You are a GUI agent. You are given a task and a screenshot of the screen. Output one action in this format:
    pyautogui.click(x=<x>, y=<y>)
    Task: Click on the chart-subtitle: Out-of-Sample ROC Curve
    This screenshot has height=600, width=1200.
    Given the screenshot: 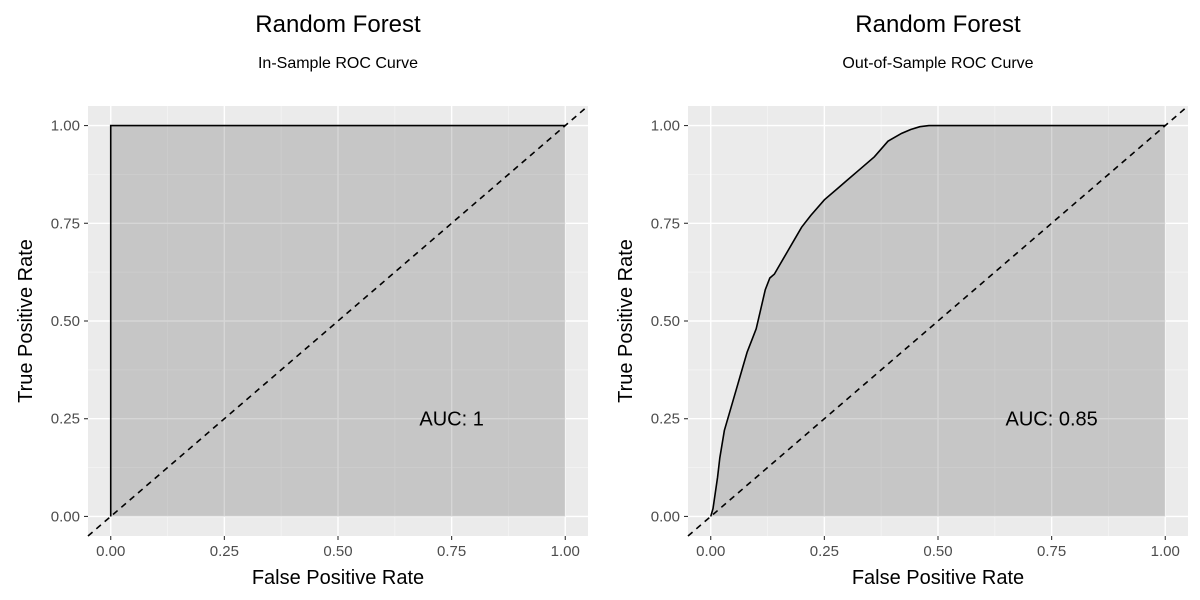 What is the action you would take?
    pyautogui.click(x=937, y=63)
    